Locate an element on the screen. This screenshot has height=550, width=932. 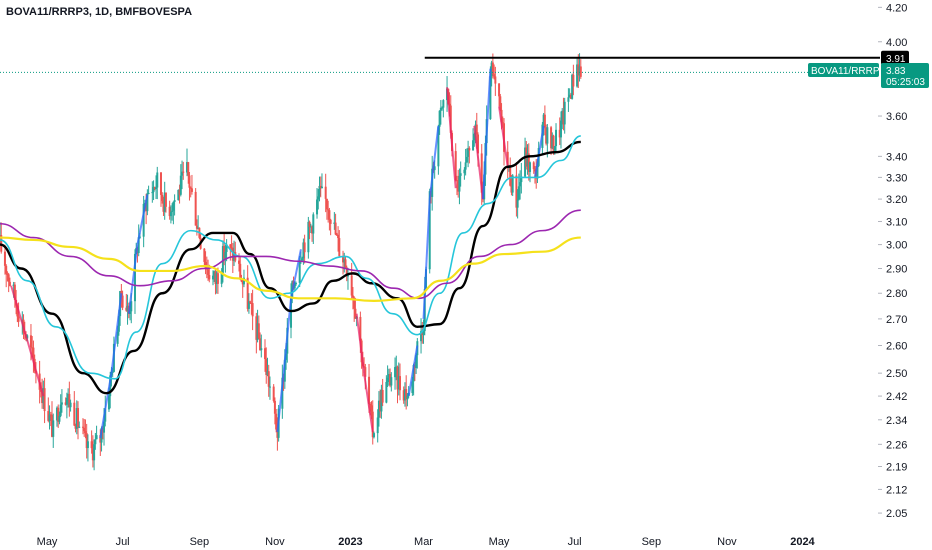
y-tick-label: 3.10 is located at coordinates (896, 222).